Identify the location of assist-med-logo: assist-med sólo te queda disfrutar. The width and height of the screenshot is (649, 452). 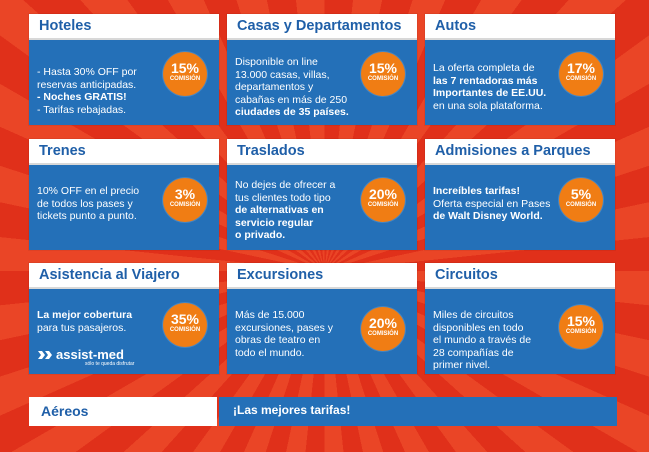
(85, 357).